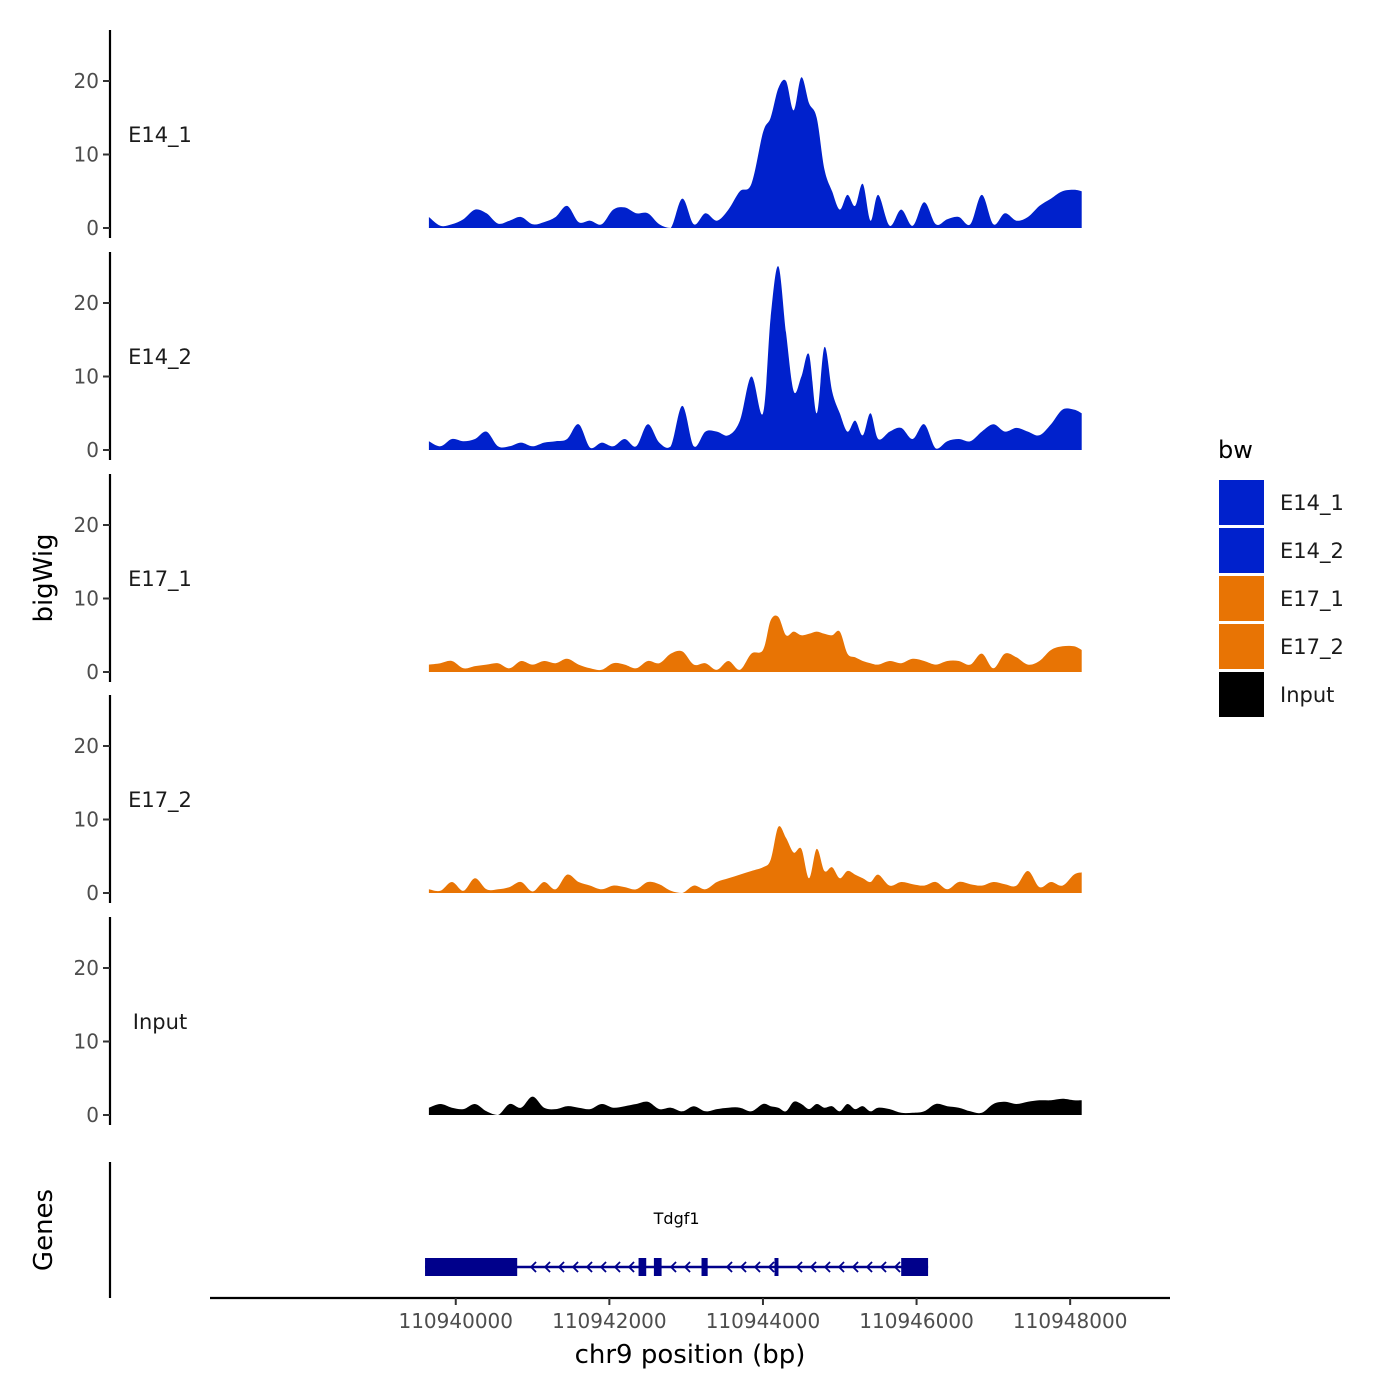 The image size is (1400, 1400). I want to click on x-tick-label: 110940000, so click(455, 1321).